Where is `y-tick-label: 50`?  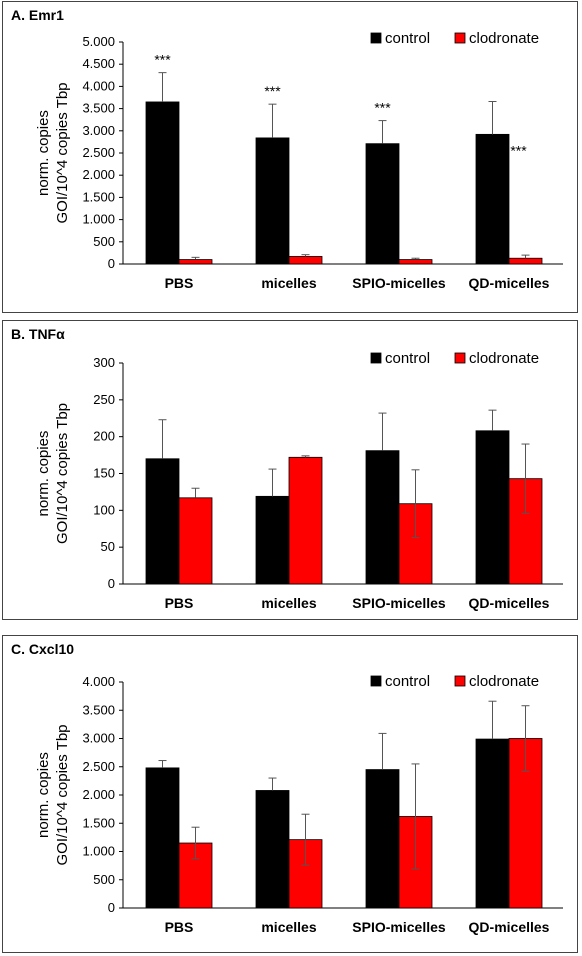 y-tick-label: 50 is located at coordinates (108, 546).